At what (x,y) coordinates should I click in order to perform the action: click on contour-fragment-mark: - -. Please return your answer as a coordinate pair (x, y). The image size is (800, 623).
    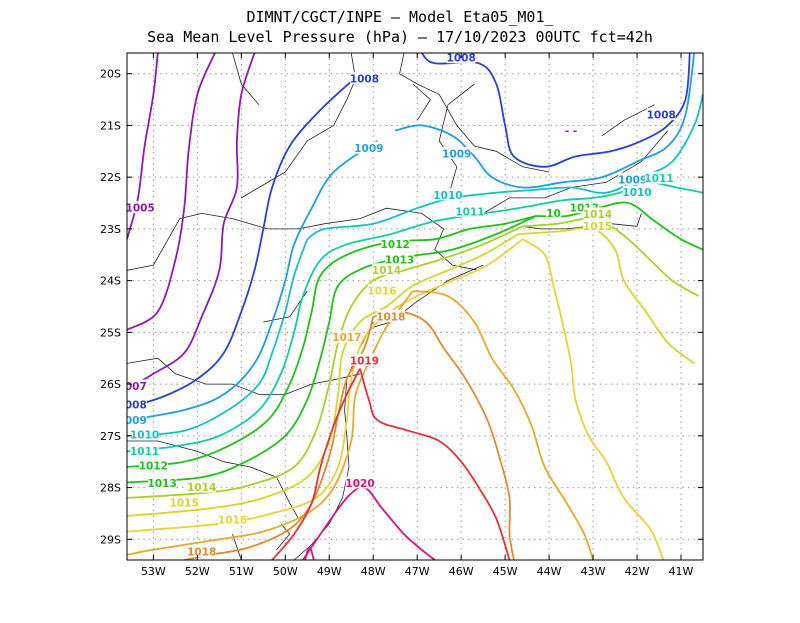
    Looking at the image, I should click on (571, 132).